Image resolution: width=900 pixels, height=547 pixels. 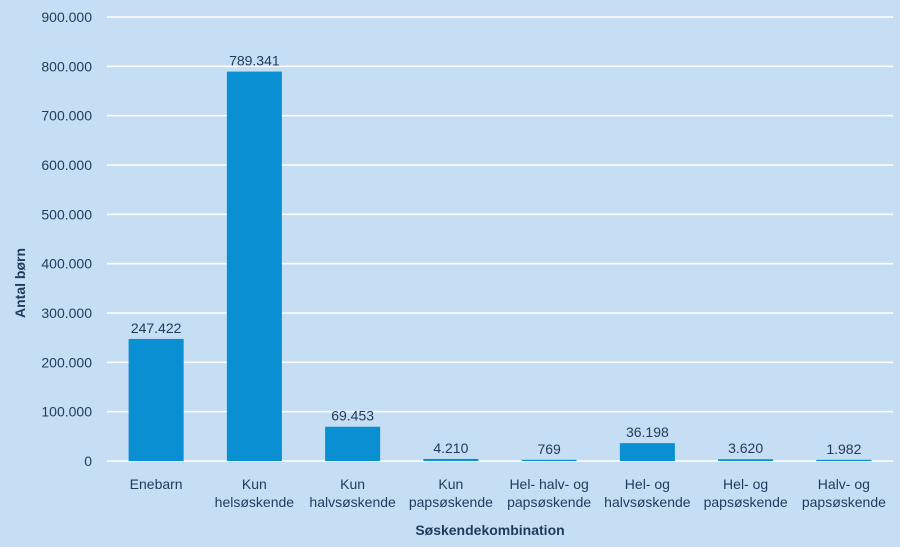 What do you see at coordinates (549, 449) in the screenshot?
I see `data-label: 769` at bounding box center [549, 449].